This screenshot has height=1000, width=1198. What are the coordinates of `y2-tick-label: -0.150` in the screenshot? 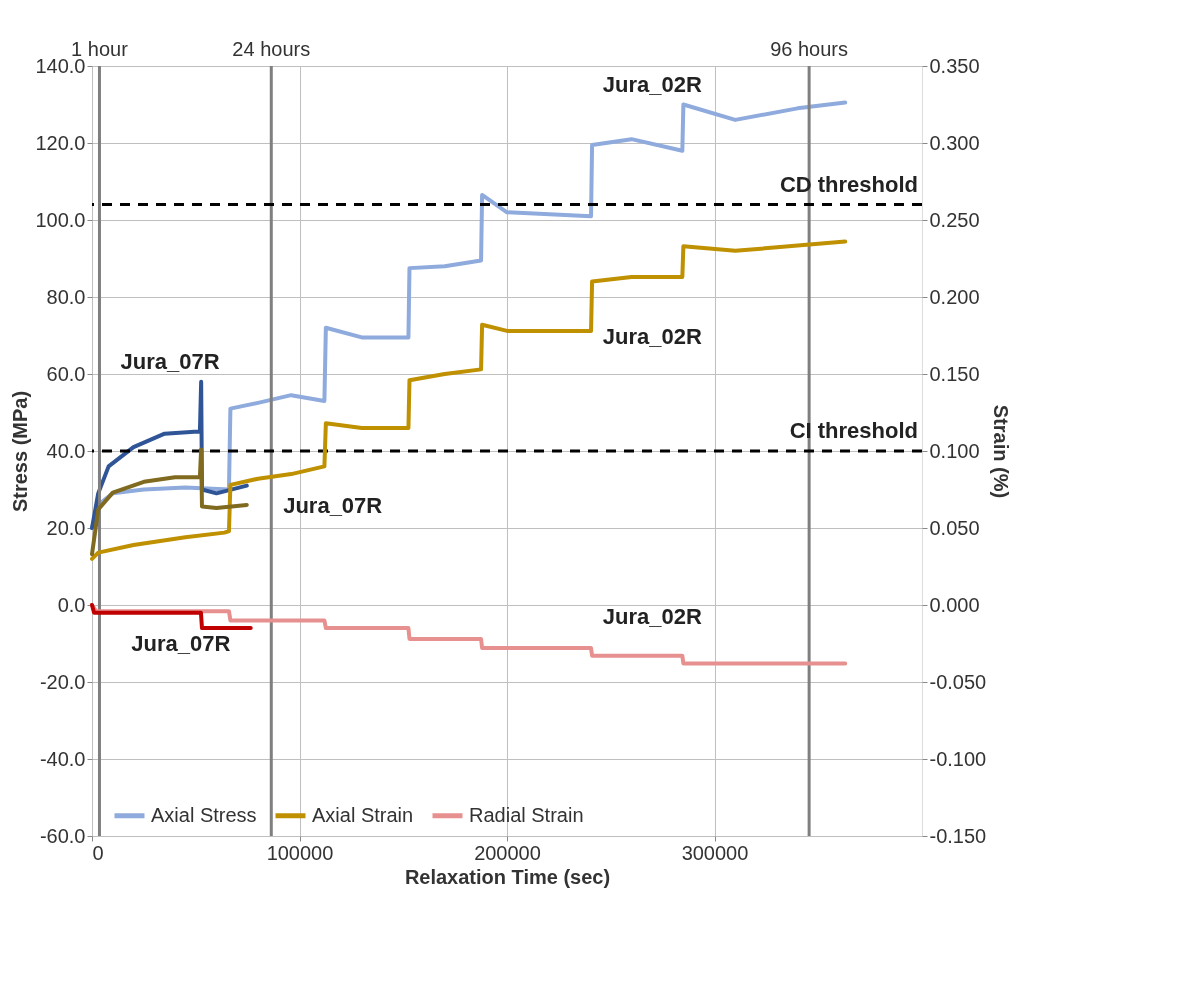 It's located at (958, 835).